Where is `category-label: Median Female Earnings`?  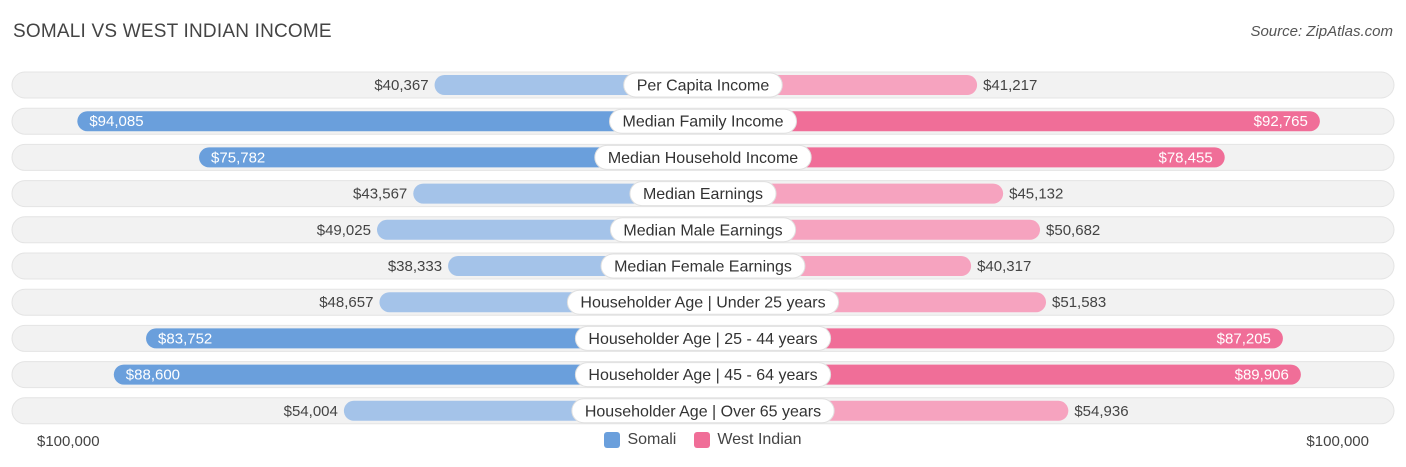 category-label: Median Female Earnings is located at coordinates (703, 267).